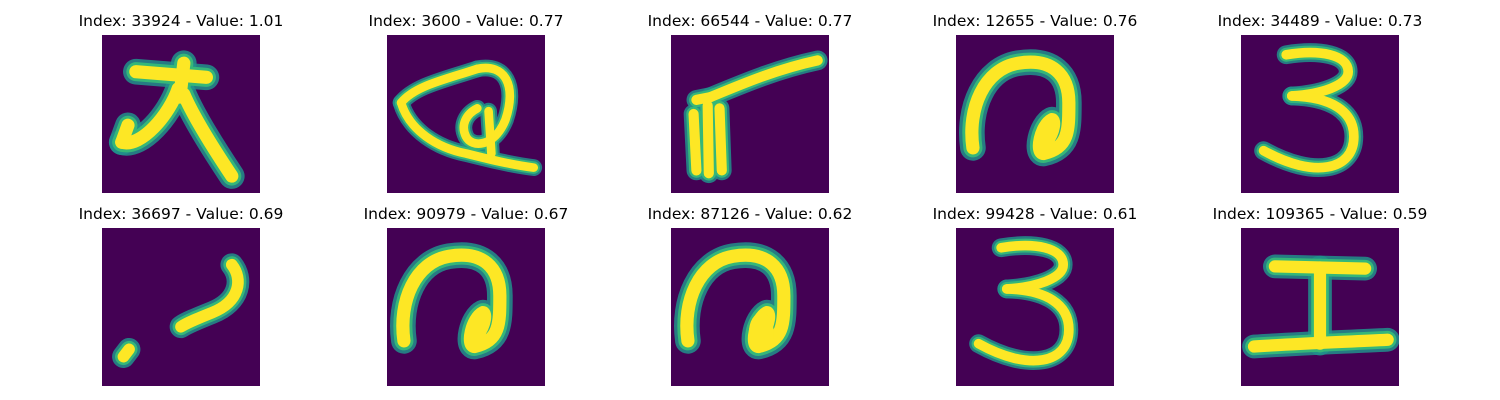 The height and width of the screenshot is (400, 1500). I want to click on panel-title: Index: 66544 - Value: 0.77, so click(750, 21).